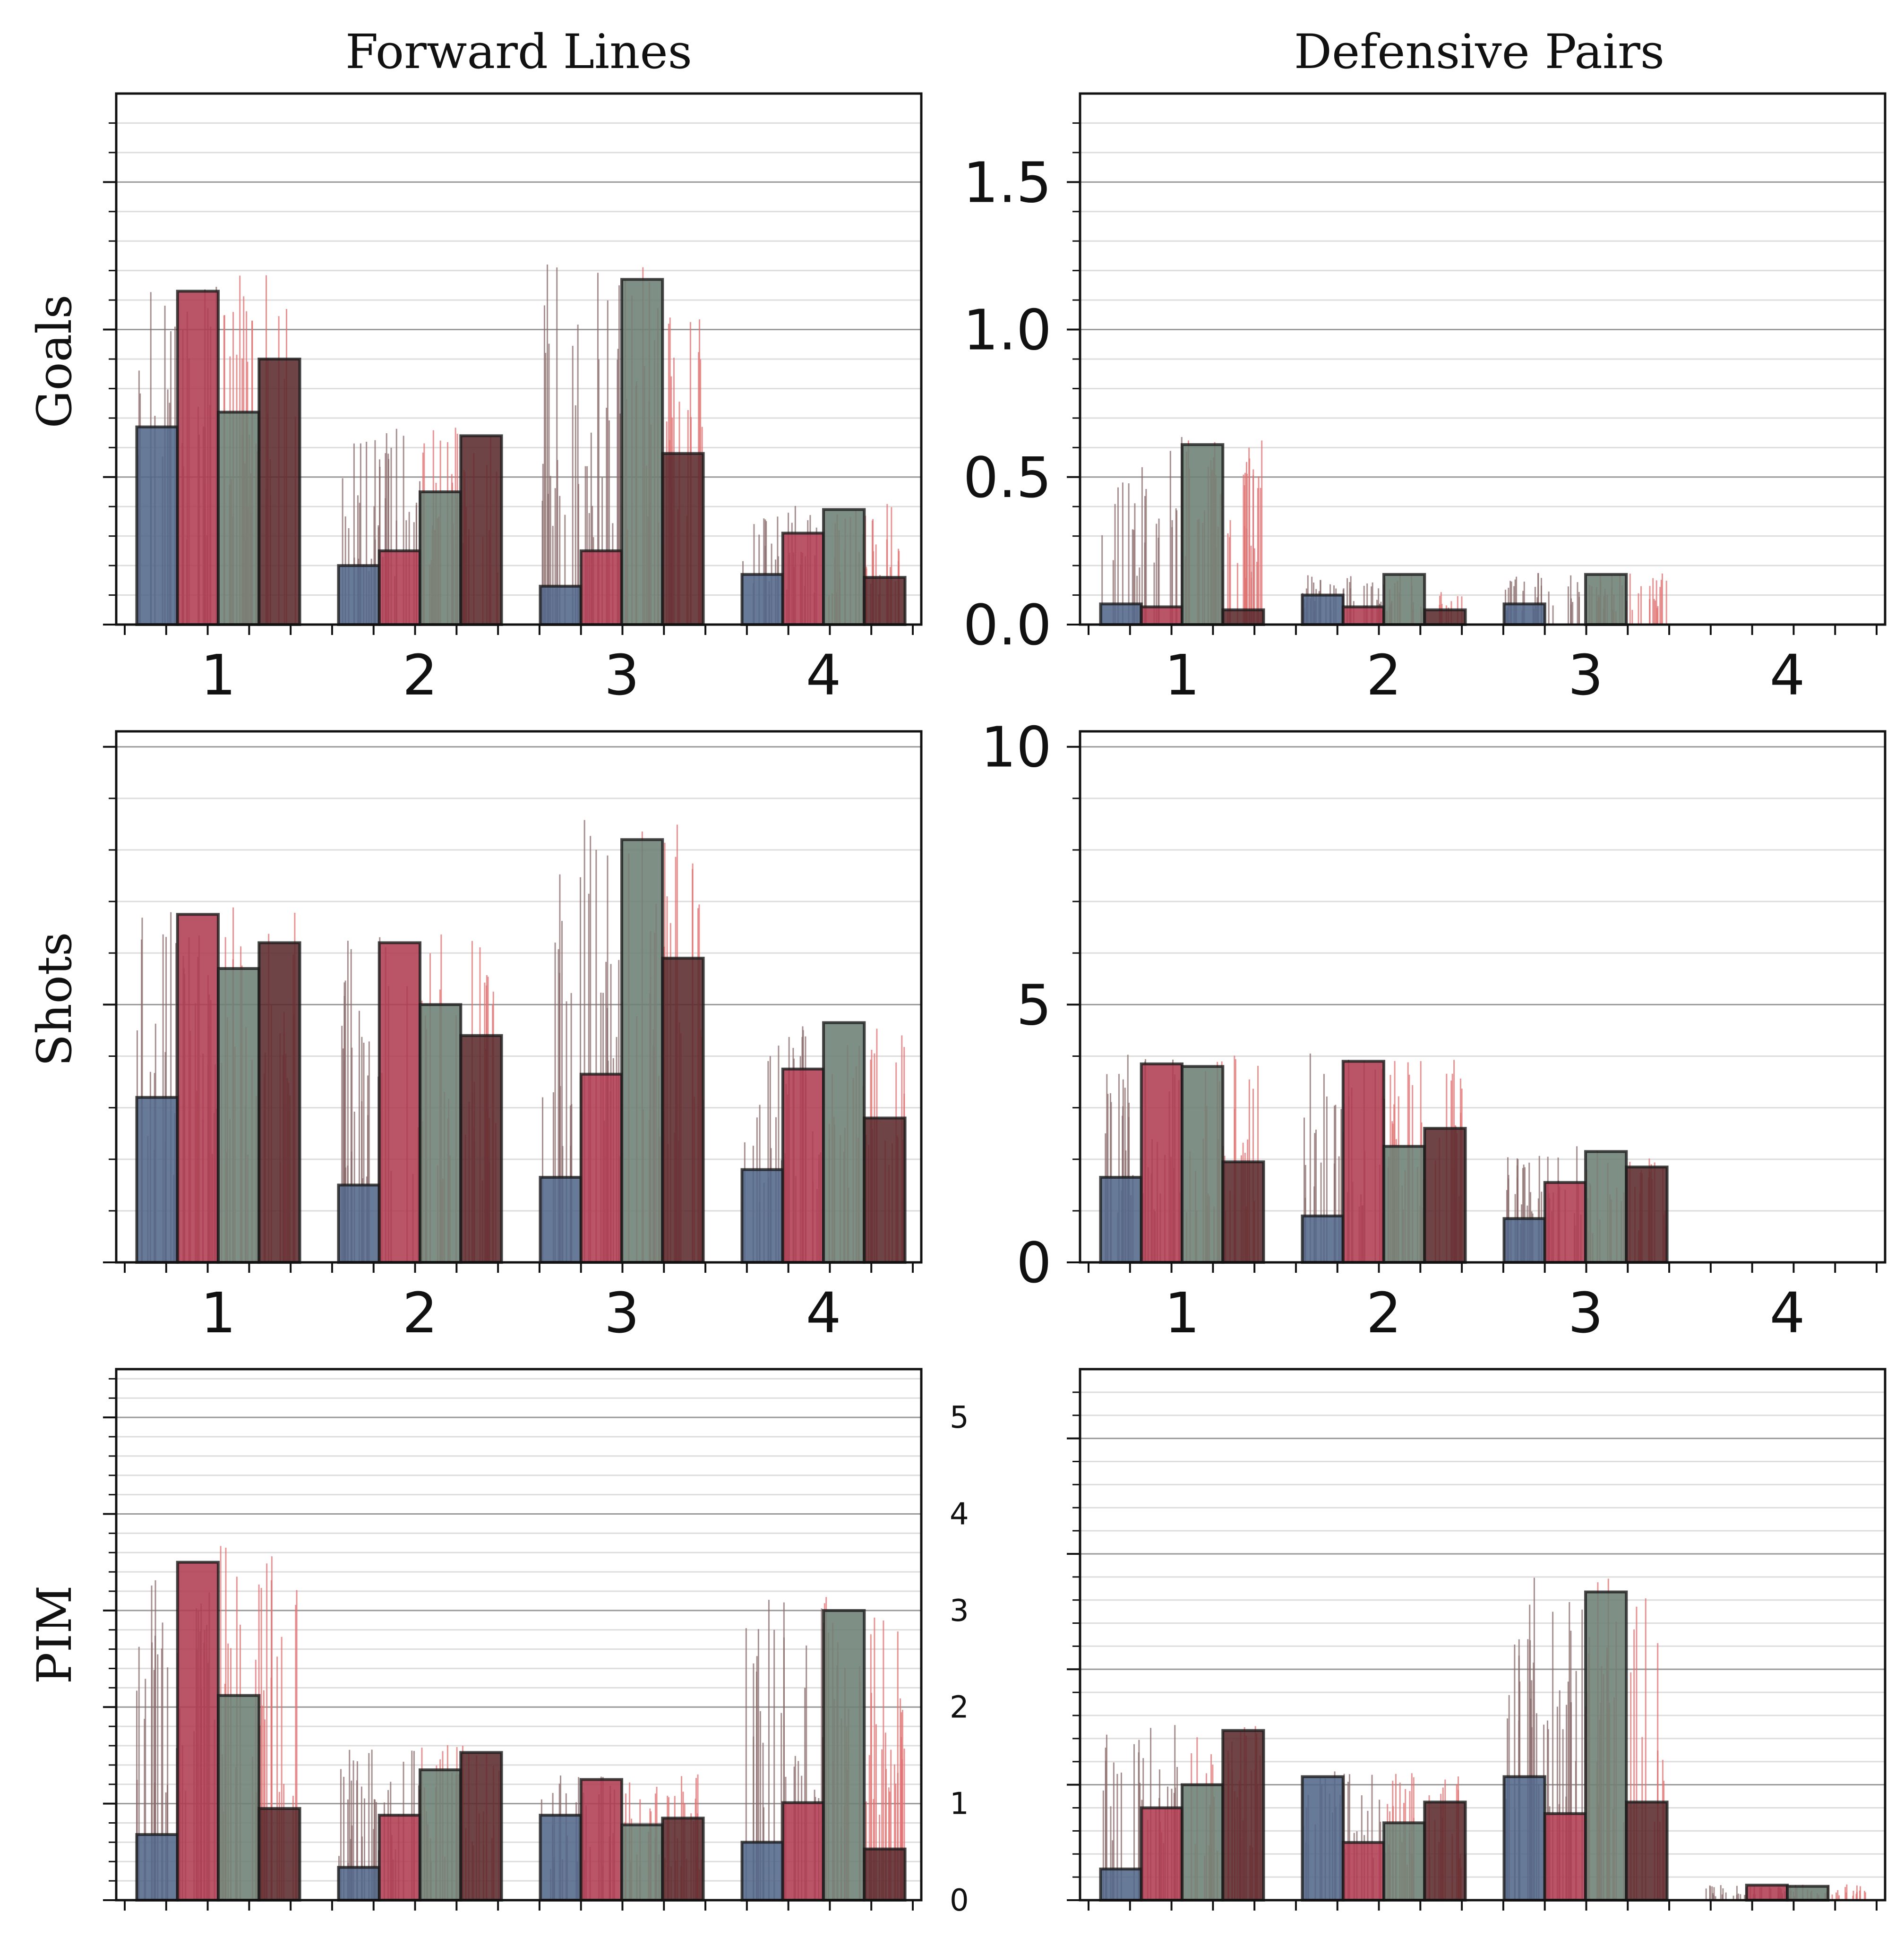 The width and height of the screenshot is (1904, 1946). What do you see at coordinates (959, 1417) in the screenshot?
I see `pim-y-tick-label: 5` at bounding box center [959, 1417].